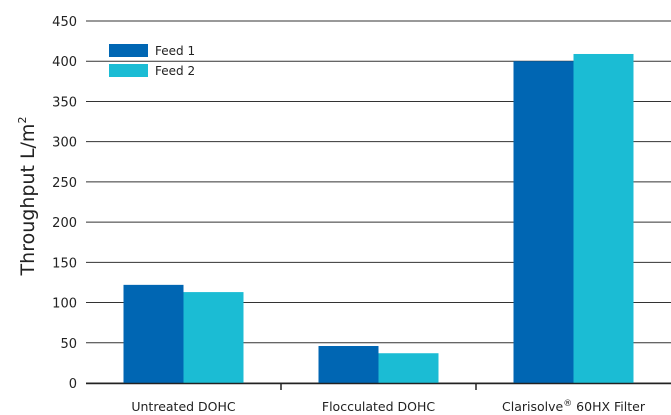  I want to click on y-axis-label: Throughput L/m2, so click(27, 197).